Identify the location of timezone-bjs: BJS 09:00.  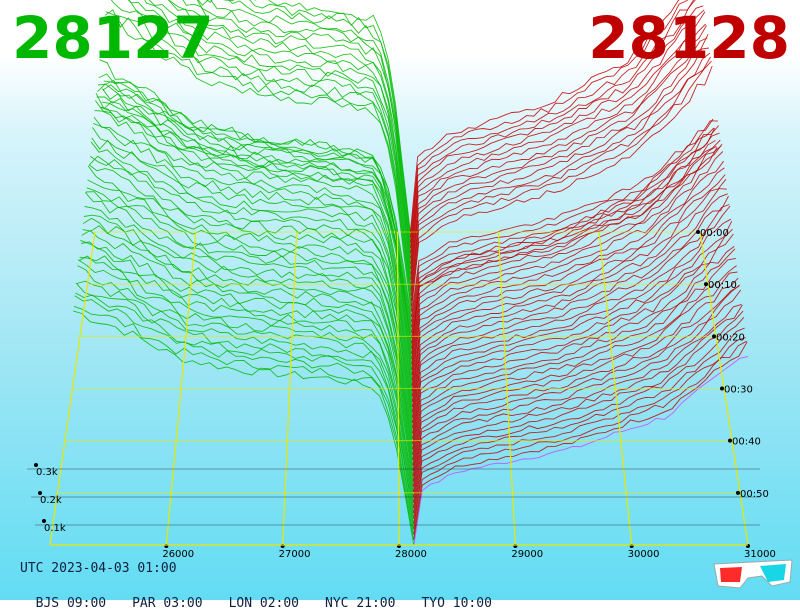
(71, 603).